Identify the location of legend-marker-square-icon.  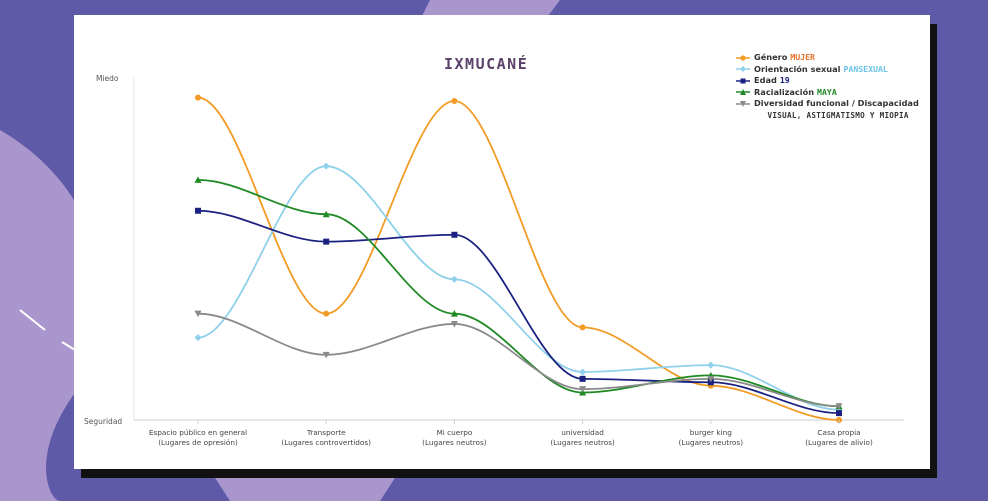
(743, 81).